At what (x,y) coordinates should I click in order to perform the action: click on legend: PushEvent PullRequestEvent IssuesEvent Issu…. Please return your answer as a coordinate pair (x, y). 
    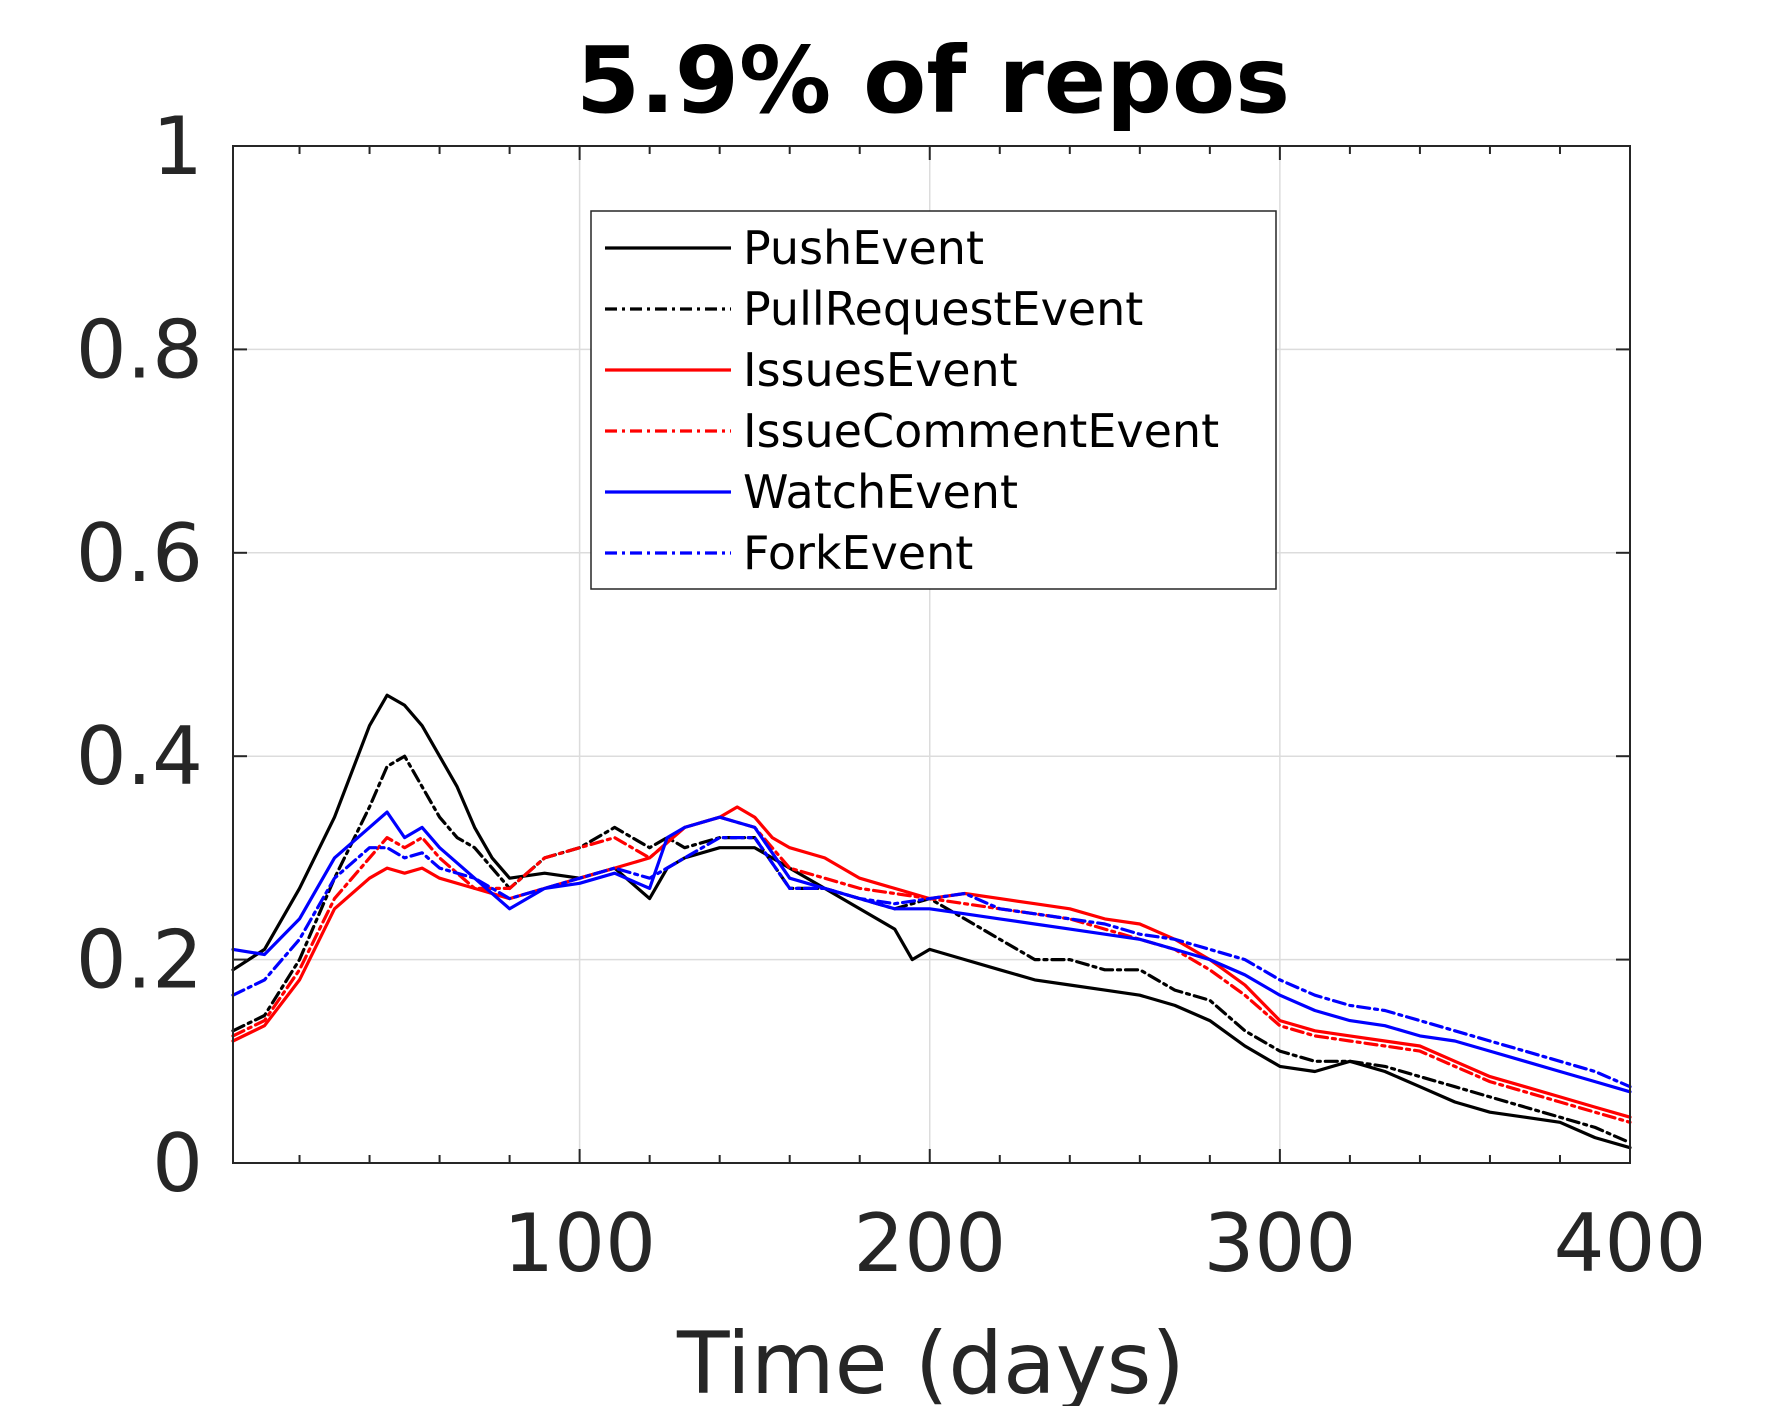
    Looking at the image, I should click on (933, 400).